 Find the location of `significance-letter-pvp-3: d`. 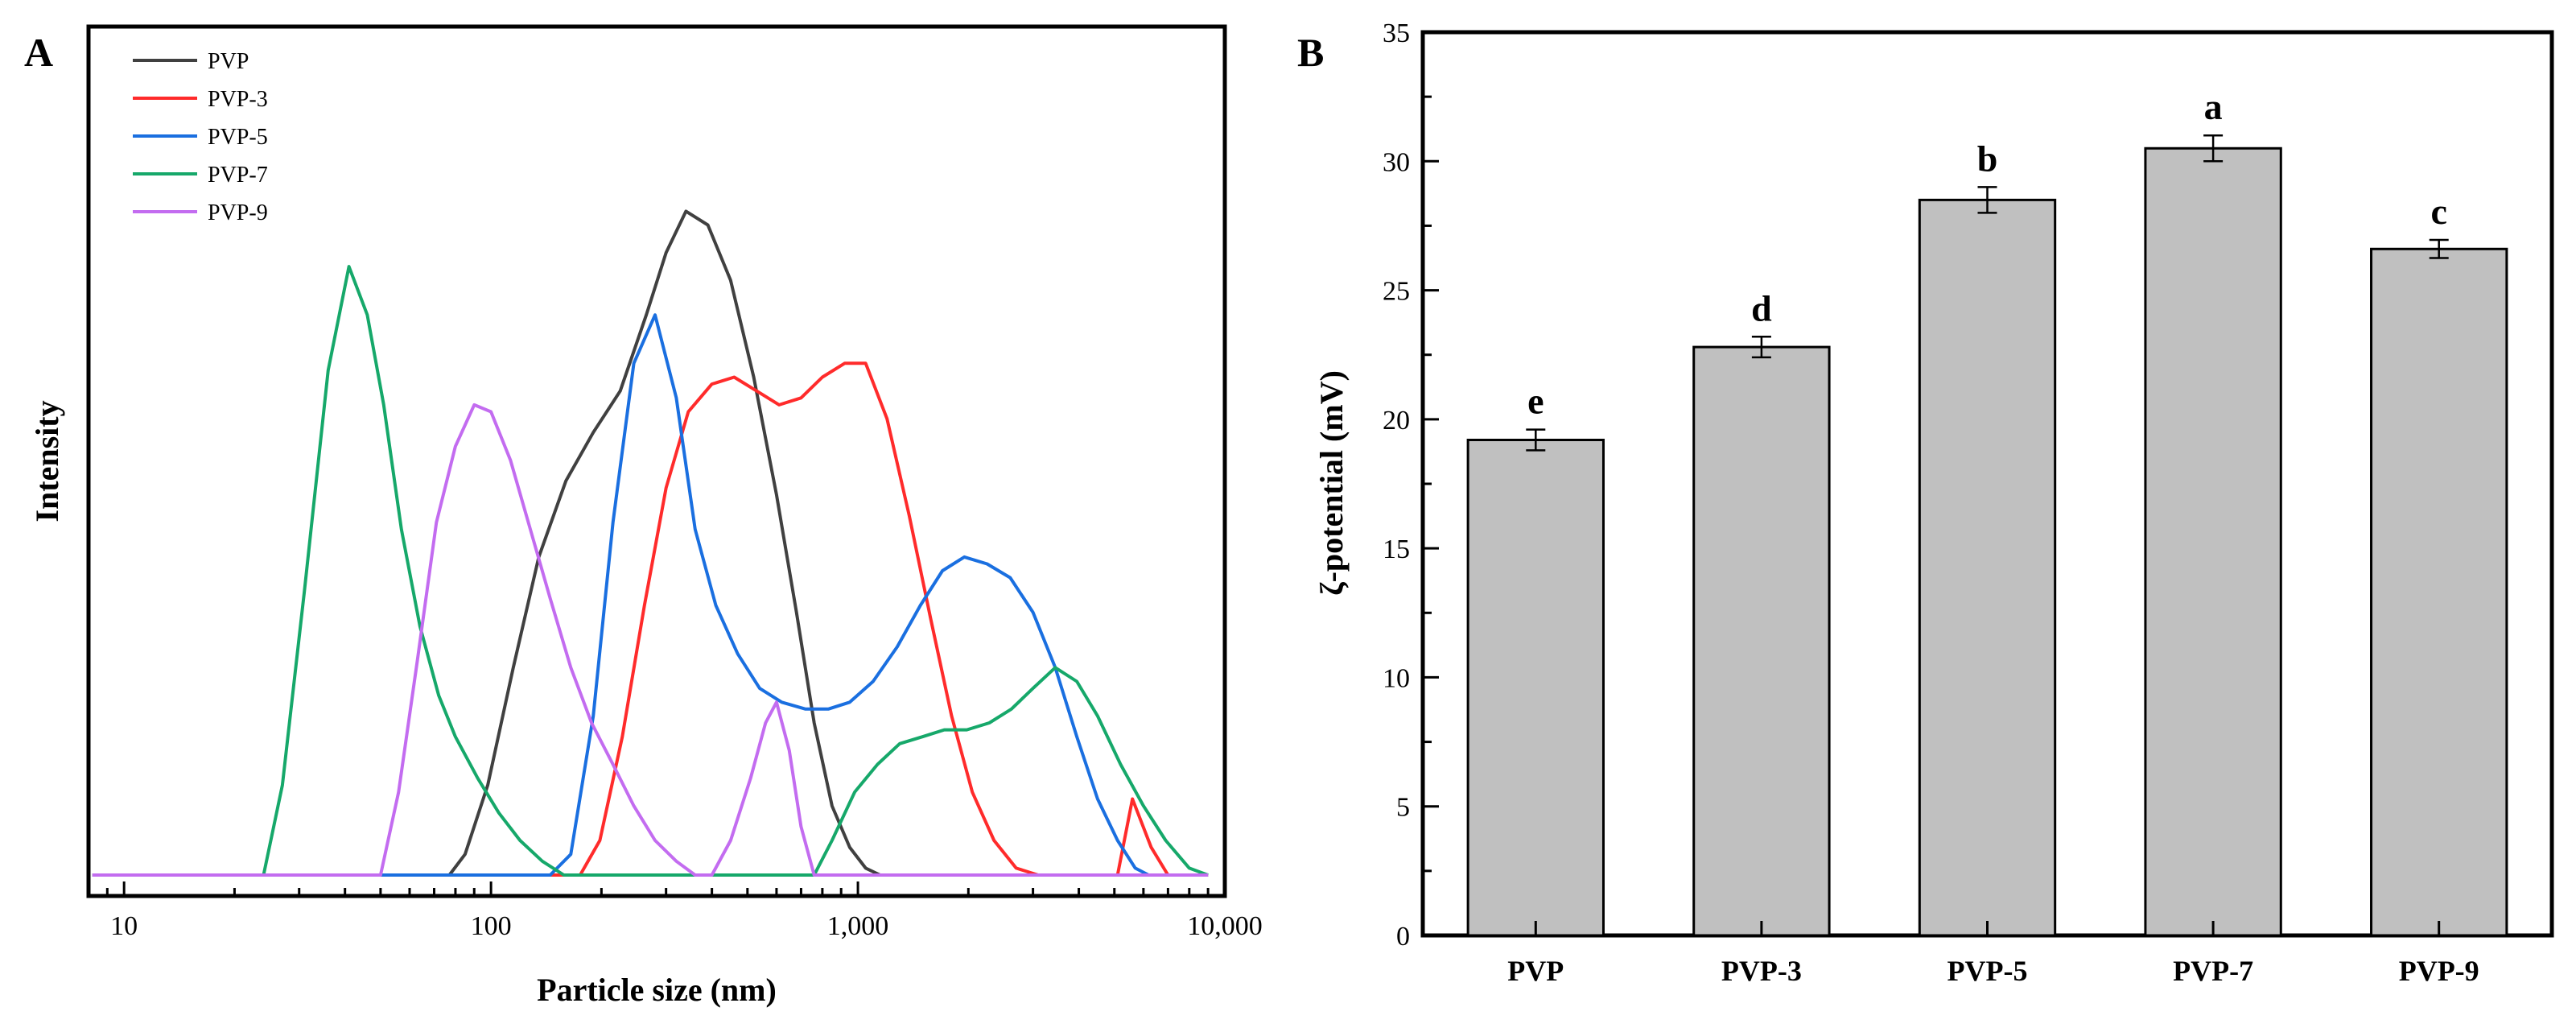

significance-letter-pvp-3: d is located at coordinates (1761, 307).